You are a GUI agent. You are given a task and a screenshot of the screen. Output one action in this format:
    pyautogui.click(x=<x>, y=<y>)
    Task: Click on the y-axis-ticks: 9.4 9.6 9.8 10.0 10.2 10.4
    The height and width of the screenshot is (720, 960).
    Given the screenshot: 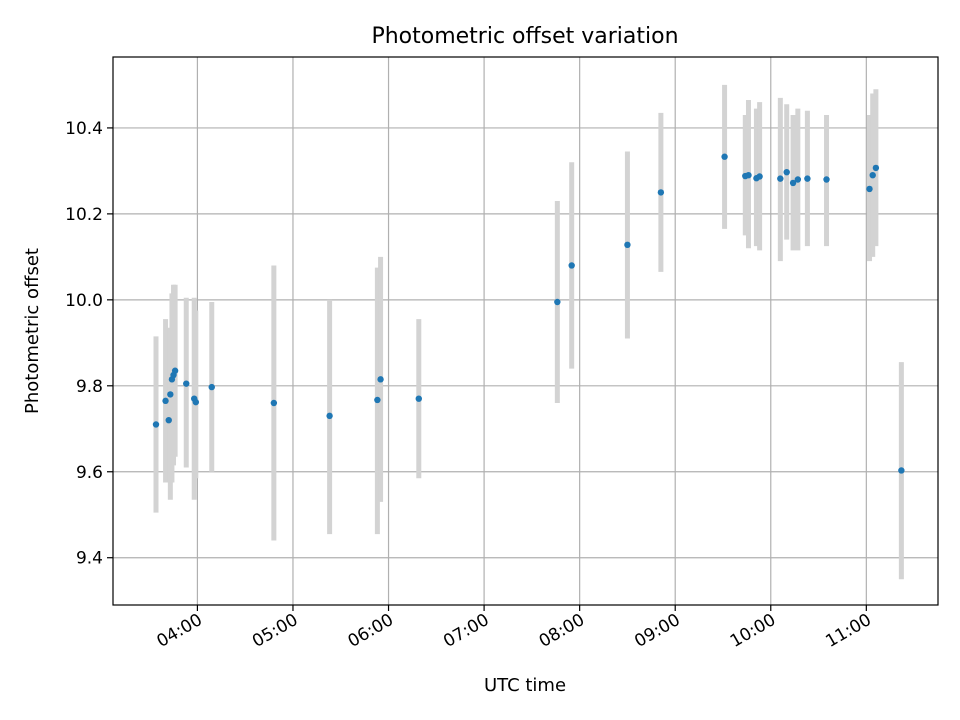 What is the action you would take?
    pyautogui.click(x=89, y=344)
    